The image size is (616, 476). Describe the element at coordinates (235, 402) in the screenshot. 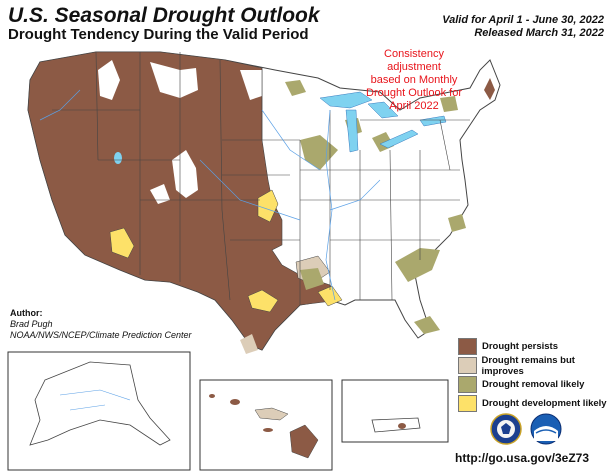

I see `hawaii-oahu` at that location.